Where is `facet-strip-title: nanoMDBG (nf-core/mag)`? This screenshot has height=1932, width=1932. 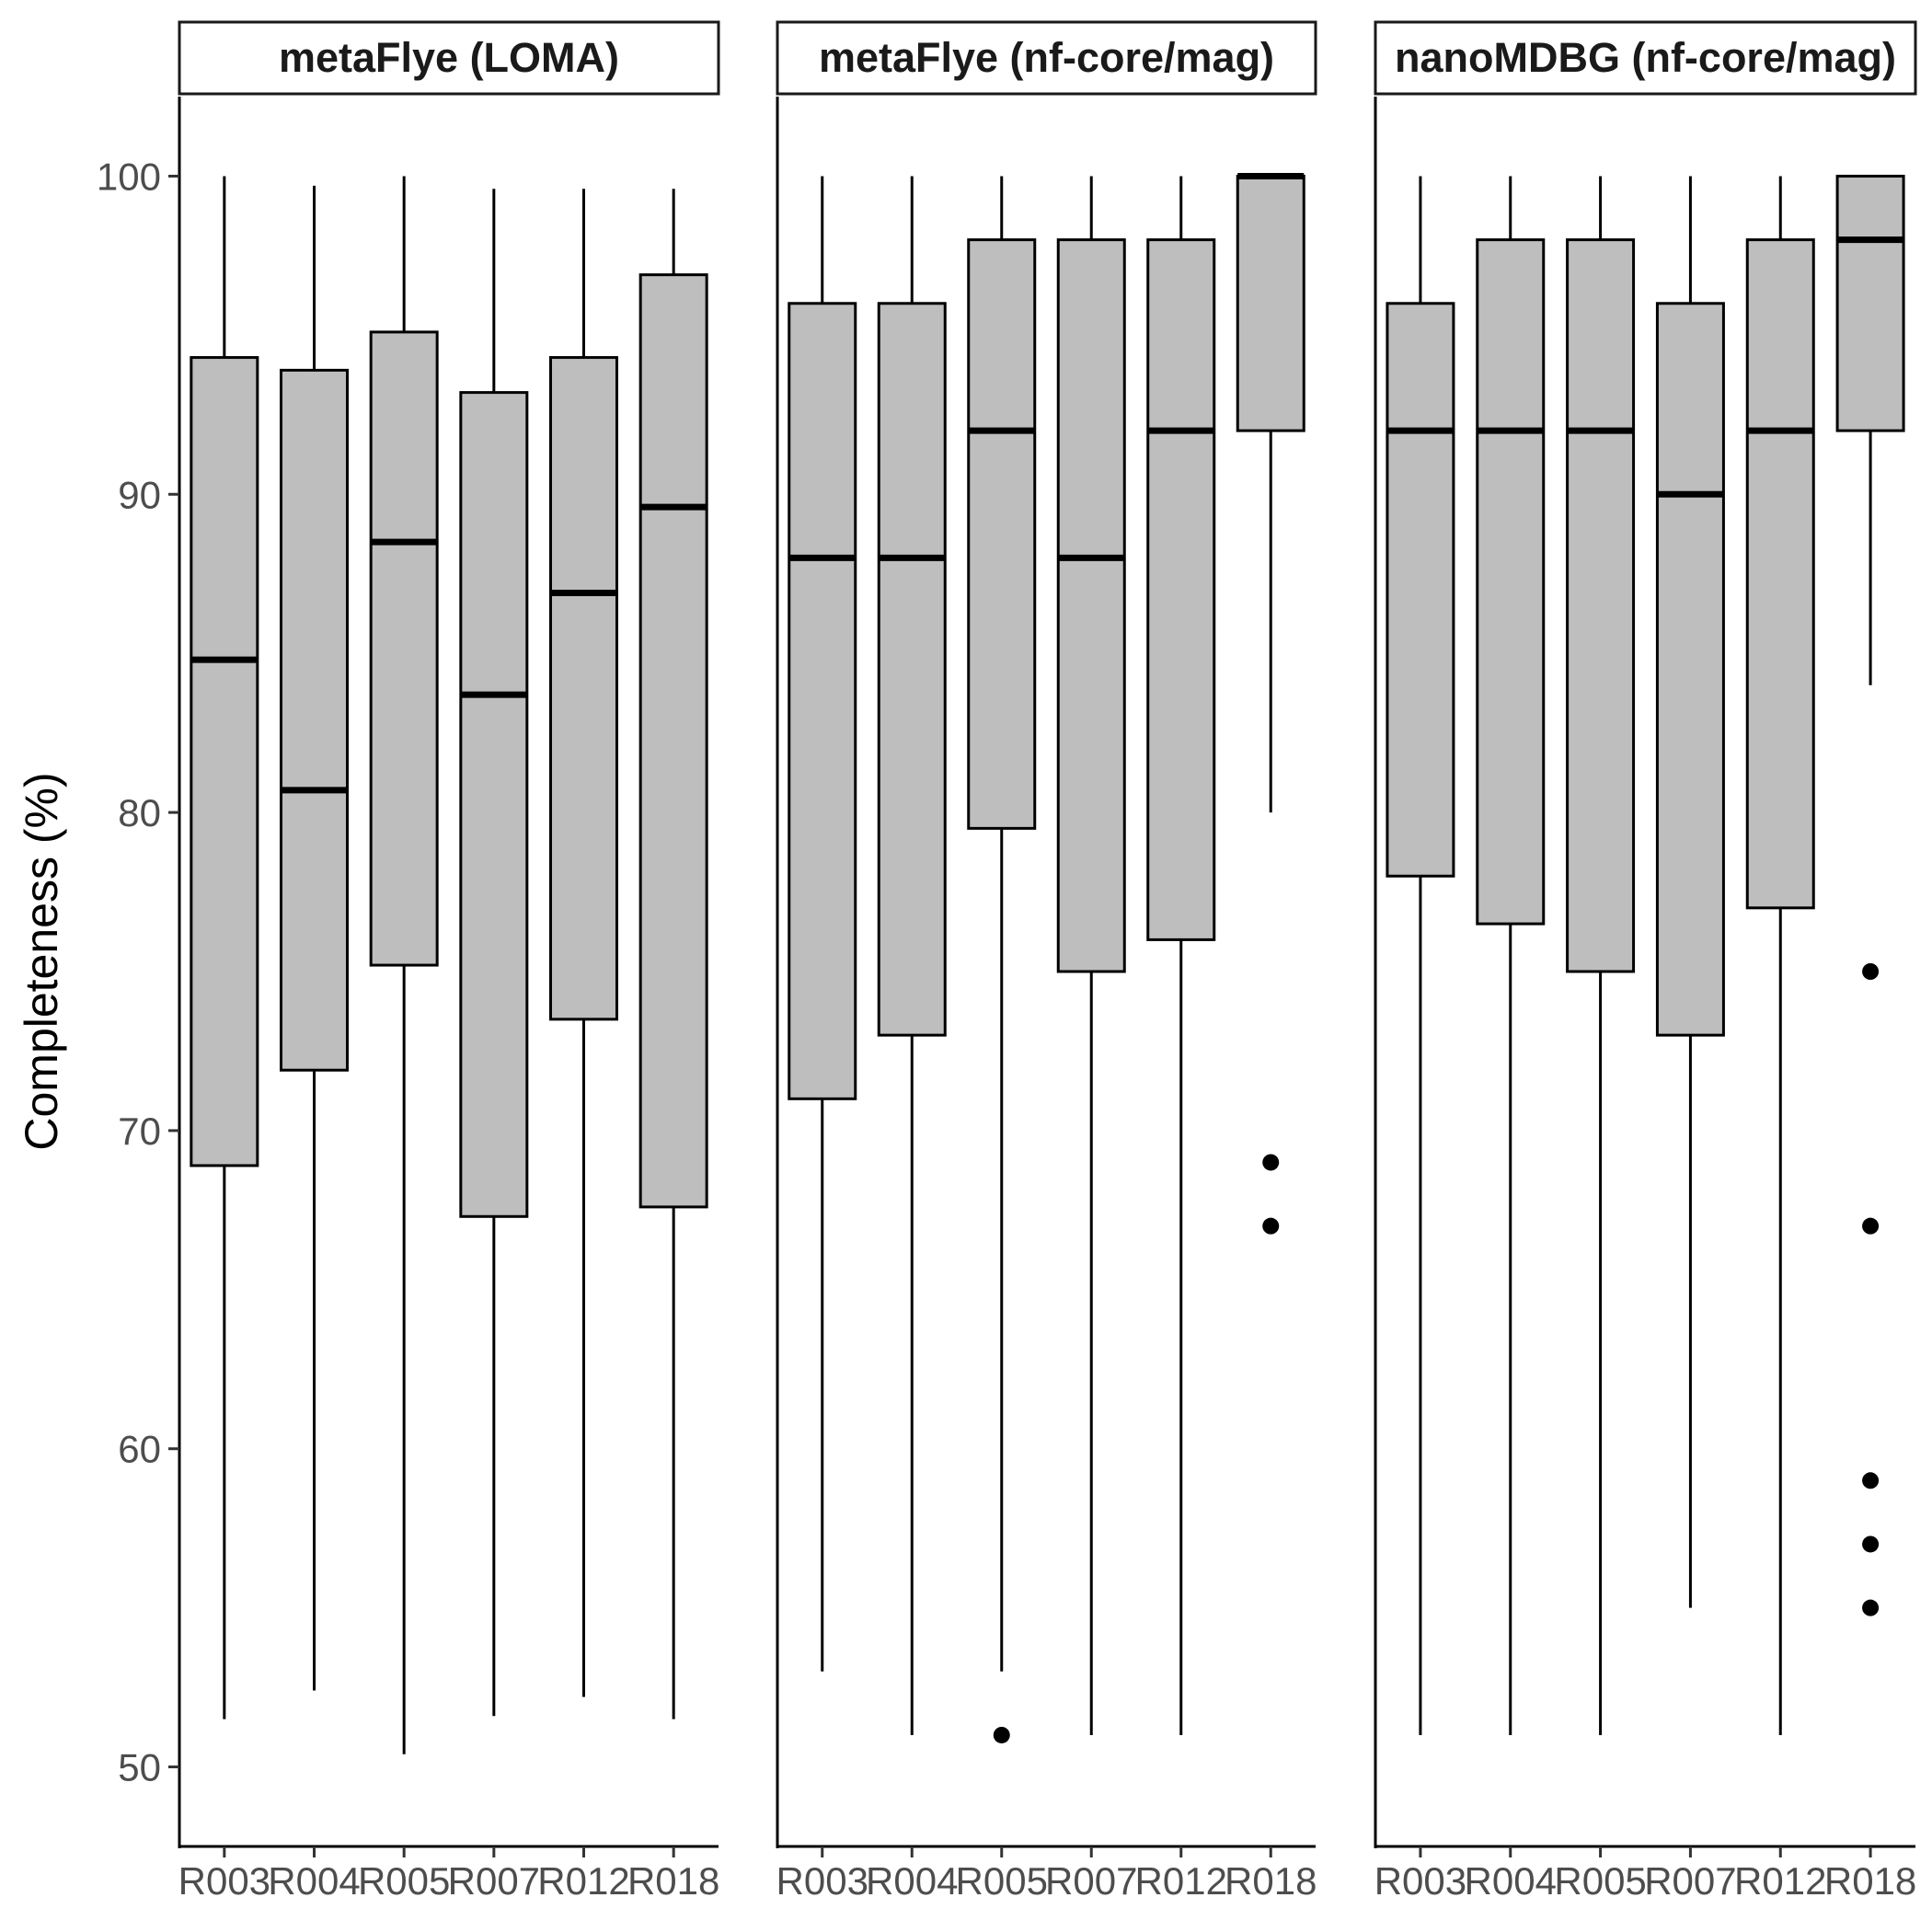 facet-strip-title: nanoMDBG (nf-core/mag) is located at coordinates (1645, 57).